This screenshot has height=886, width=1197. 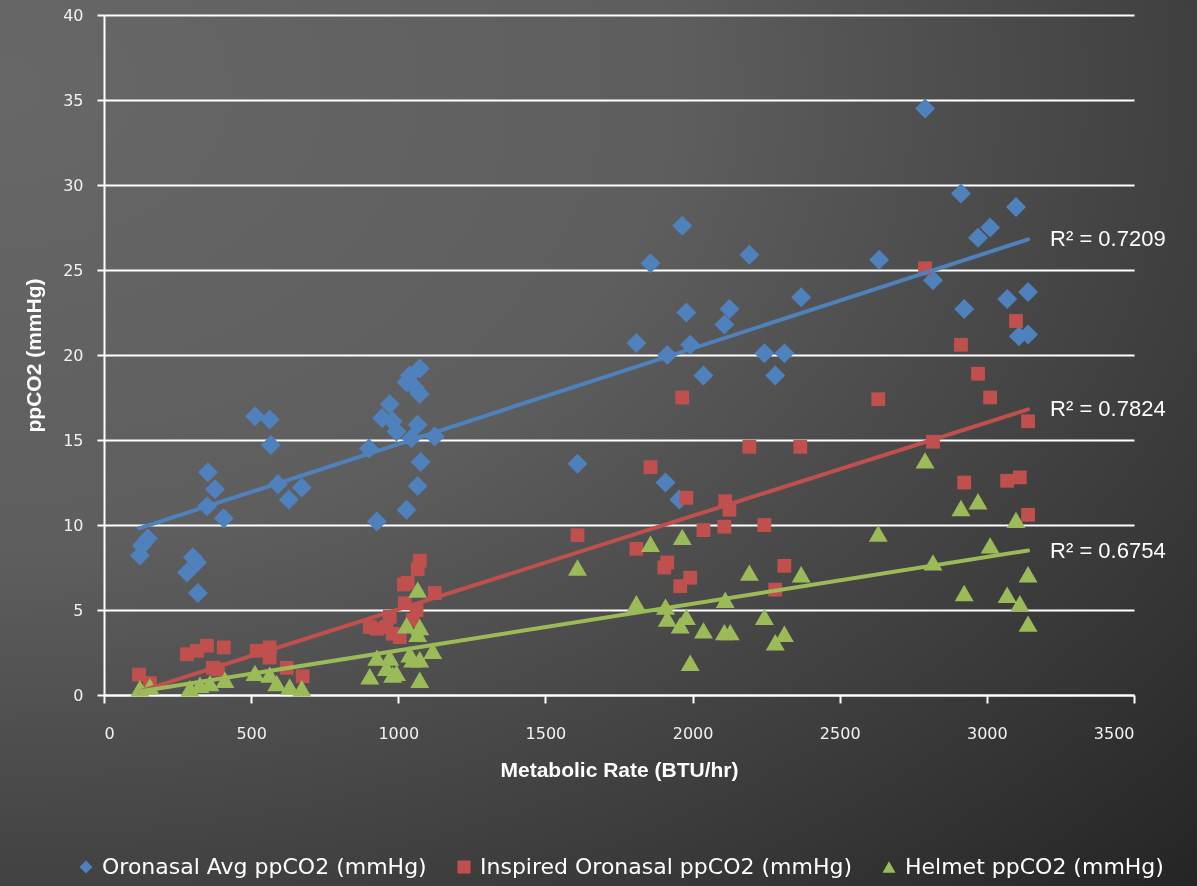 I want to click on y-tick-label: 35, so click(x=73, y=100).